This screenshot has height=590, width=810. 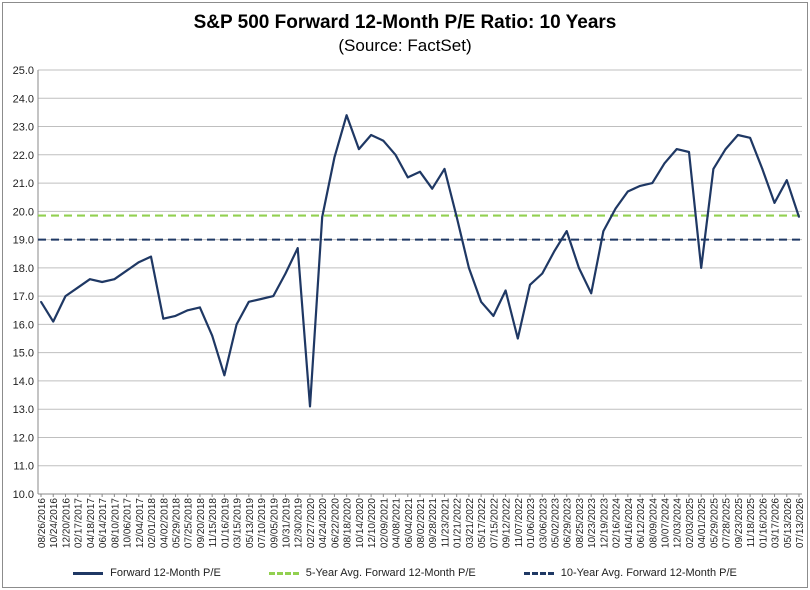 What do you see at coordinates (409, 523) in the screenshot?
I see `x-tick-label: 06/04/2021` at bounding box center [409, 523].